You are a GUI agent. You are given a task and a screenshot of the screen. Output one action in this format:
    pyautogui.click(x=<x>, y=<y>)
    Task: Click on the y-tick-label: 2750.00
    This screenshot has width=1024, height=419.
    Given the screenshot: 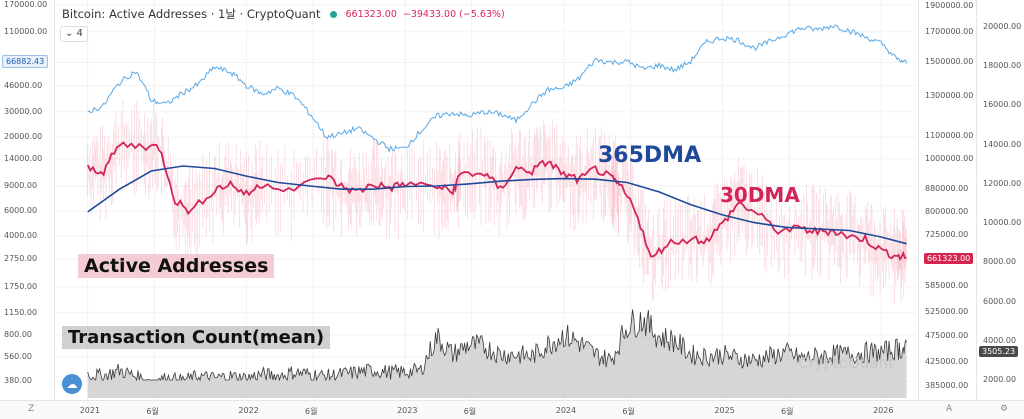 What is the action you would take?
    pyautogui.click(x=21, y=259)
    